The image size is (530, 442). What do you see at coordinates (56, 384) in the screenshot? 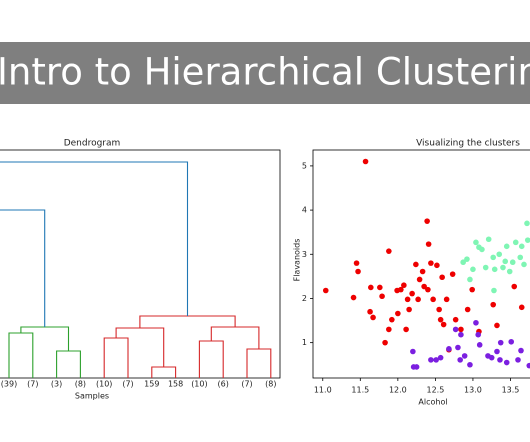
I see `leaf-label: (3)` at bounding box center [56, 384].